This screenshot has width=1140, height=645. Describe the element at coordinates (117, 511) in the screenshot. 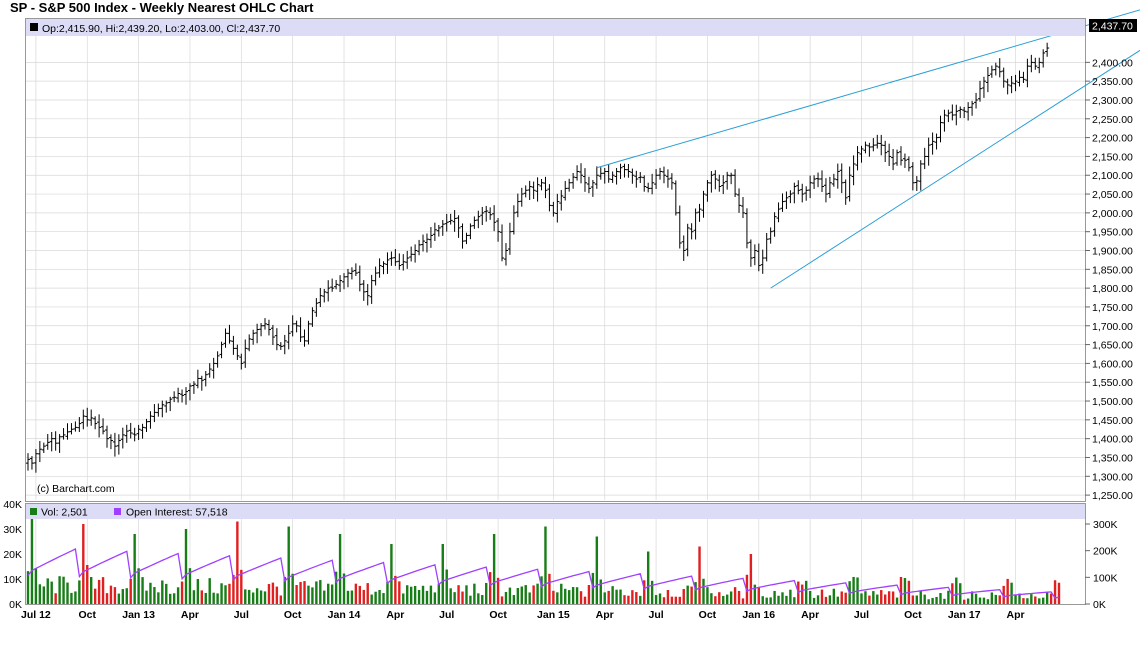

I see `purple-square-icon` at that location.